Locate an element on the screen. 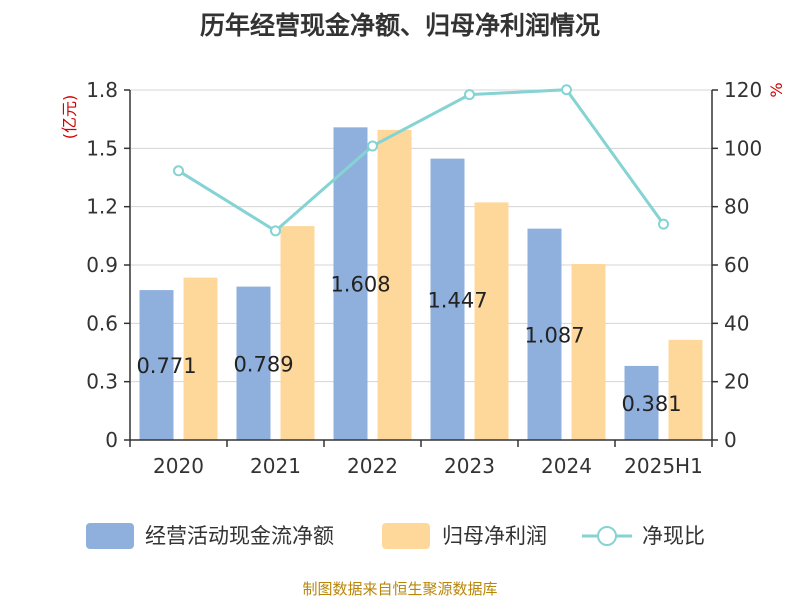 This screenshot has width=800, height=600. right-axis-unit: % is located at coordinates (776, 89).